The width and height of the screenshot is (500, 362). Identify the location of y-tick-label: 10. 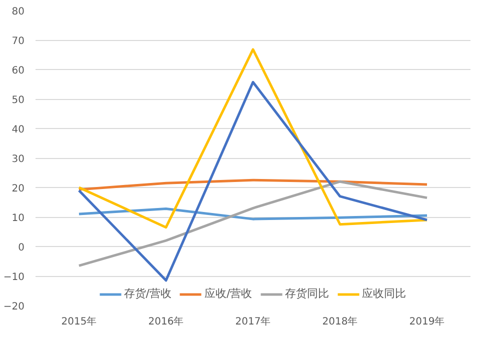
(18, 218).